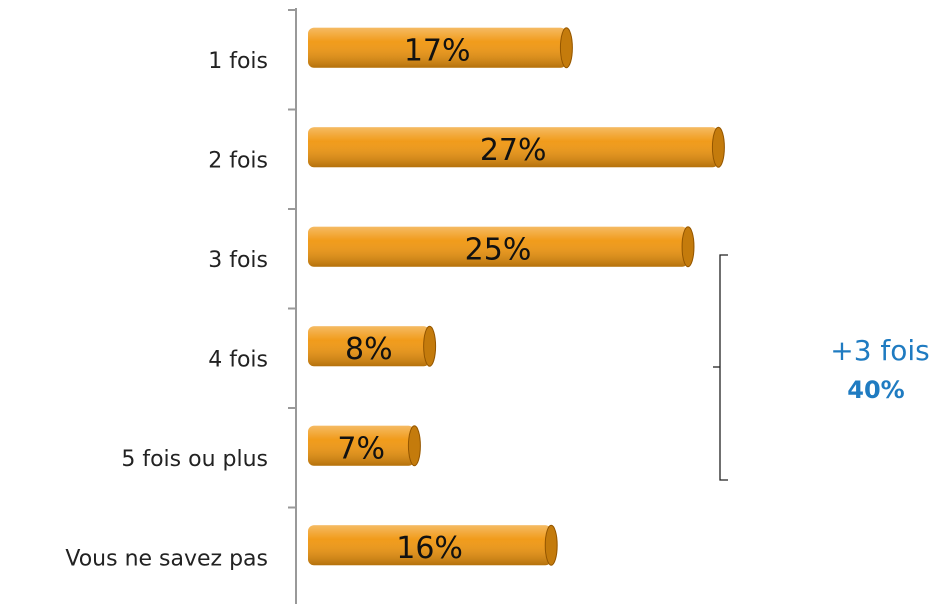 The width and height of the screenshot is (940, 606). What do you see at coordinates (498, 249) in the screenshot?
I see `value-label: 25%` at bounding box center [498, 249].